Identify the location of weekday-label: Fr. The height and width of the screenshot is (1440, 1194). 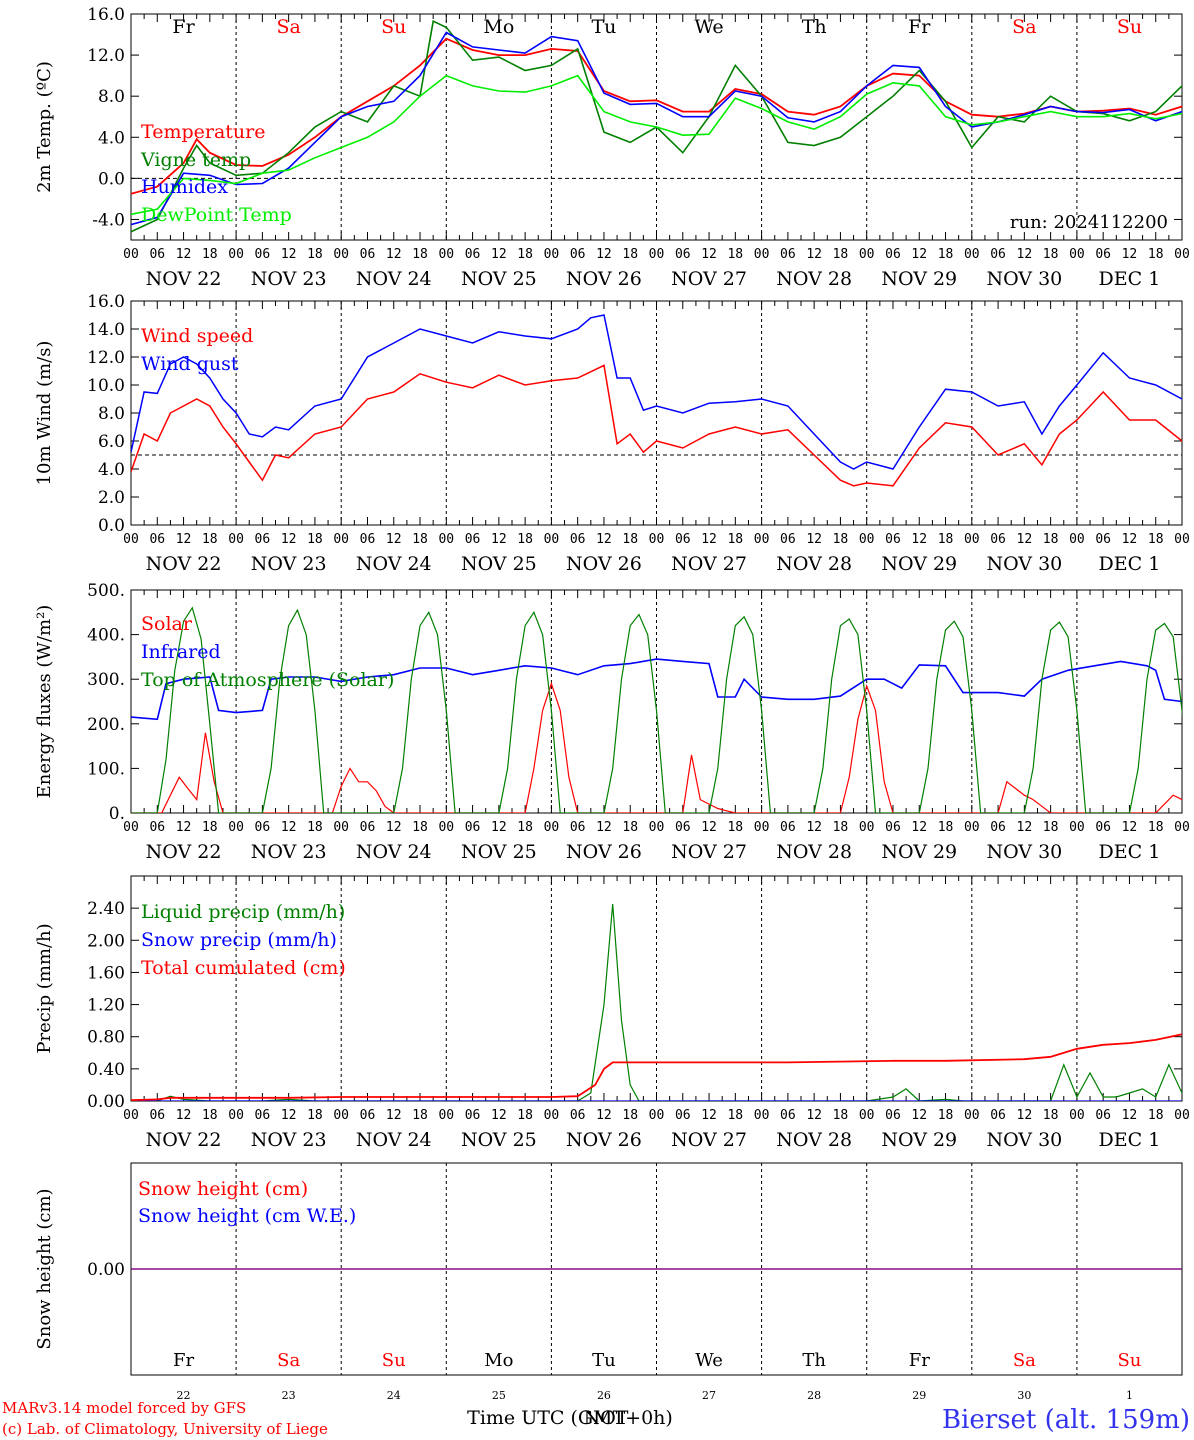
(183, 1360).